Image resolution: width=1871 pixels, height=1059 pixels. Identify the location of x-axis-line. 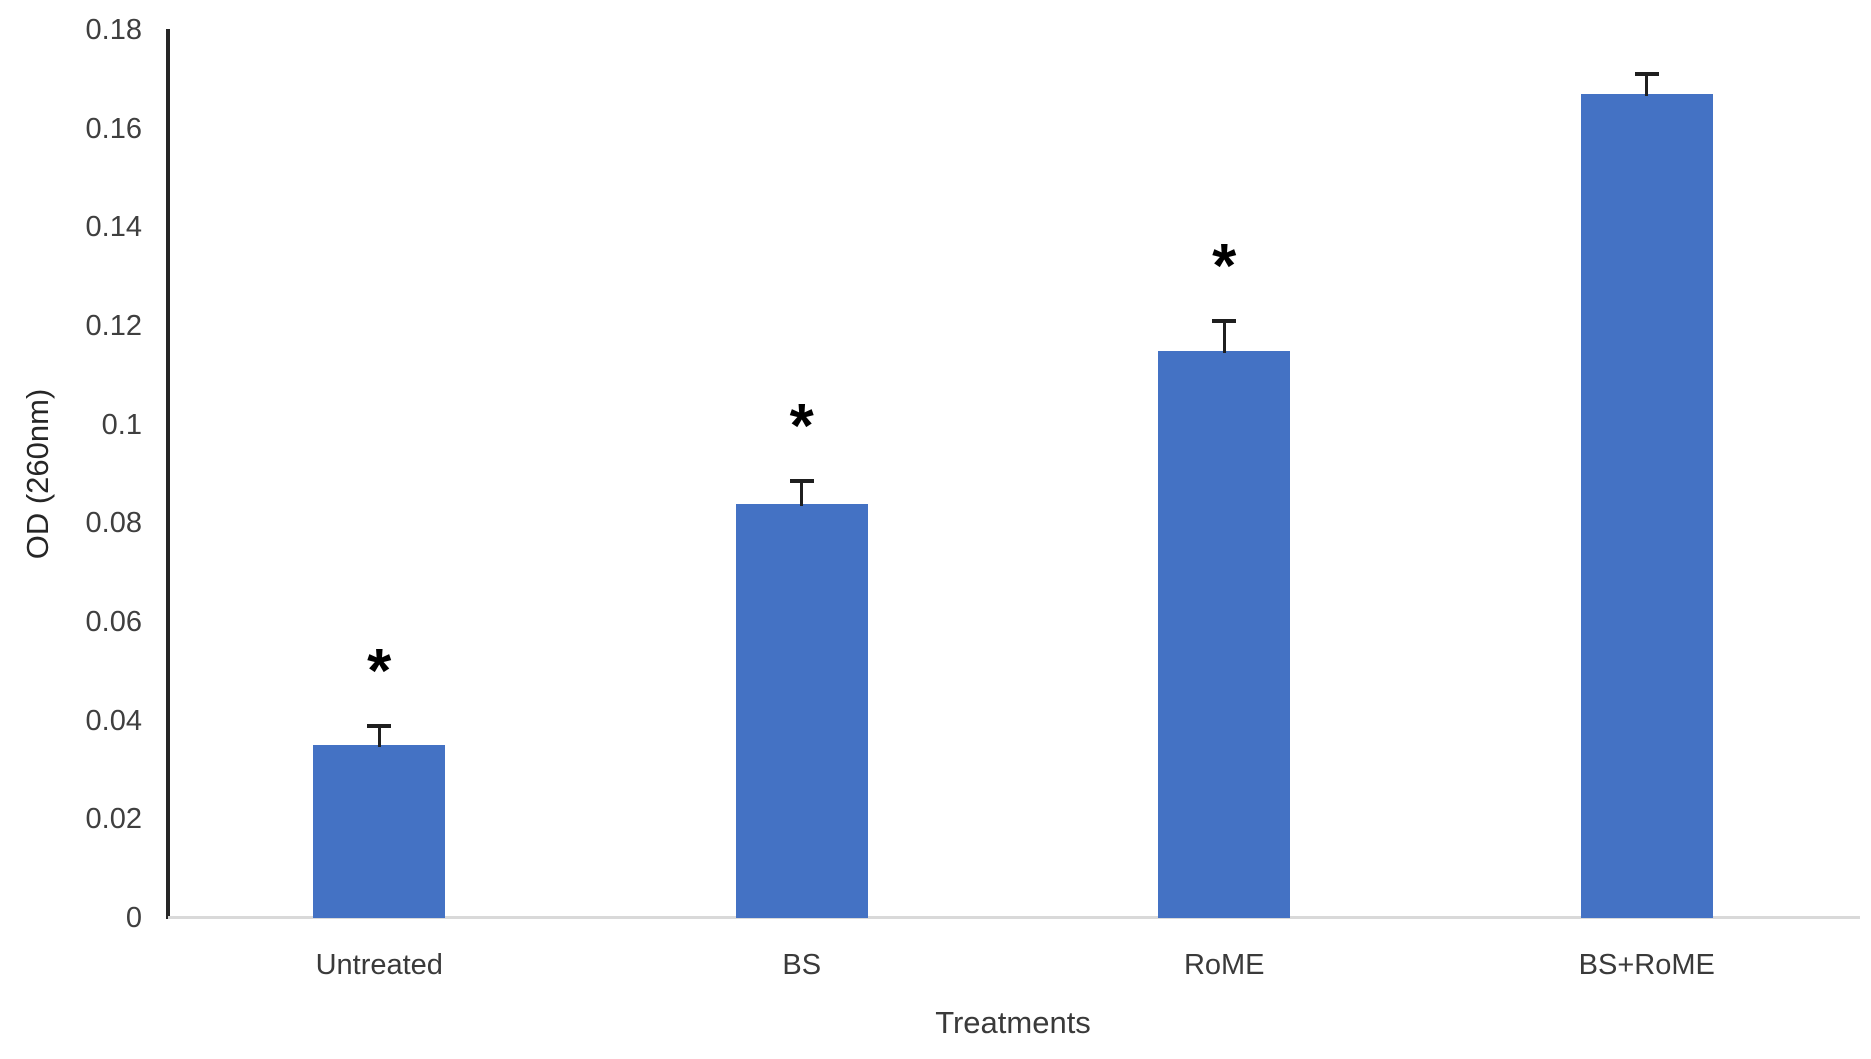
(1014, 917).